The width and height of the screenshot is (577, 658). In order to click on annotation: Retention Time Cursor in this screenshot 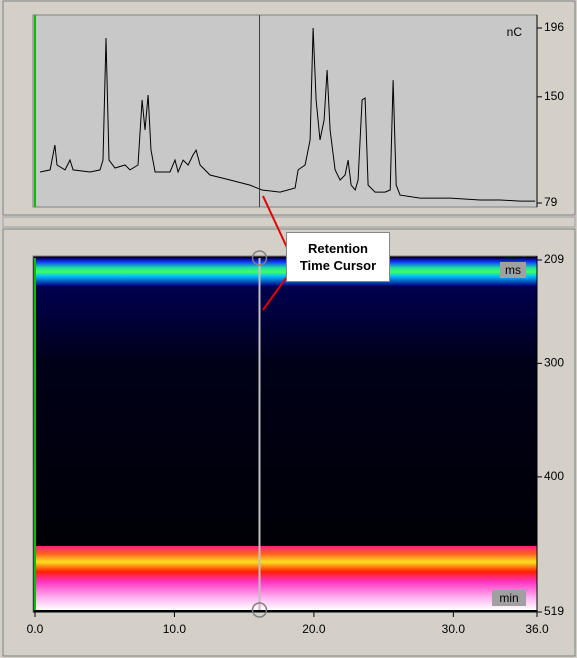, I will do `click(338, 257)`.